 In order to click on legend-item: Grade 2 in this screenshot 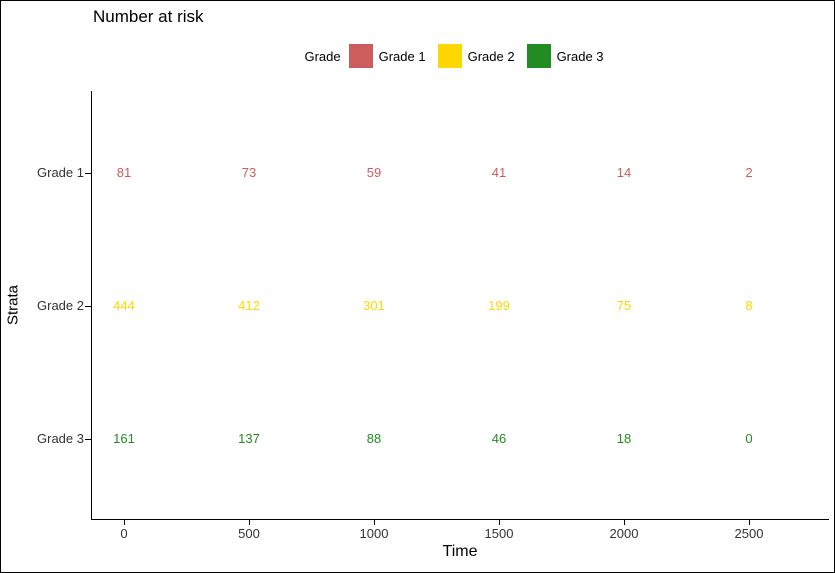, I will do `click(476, 56)`.